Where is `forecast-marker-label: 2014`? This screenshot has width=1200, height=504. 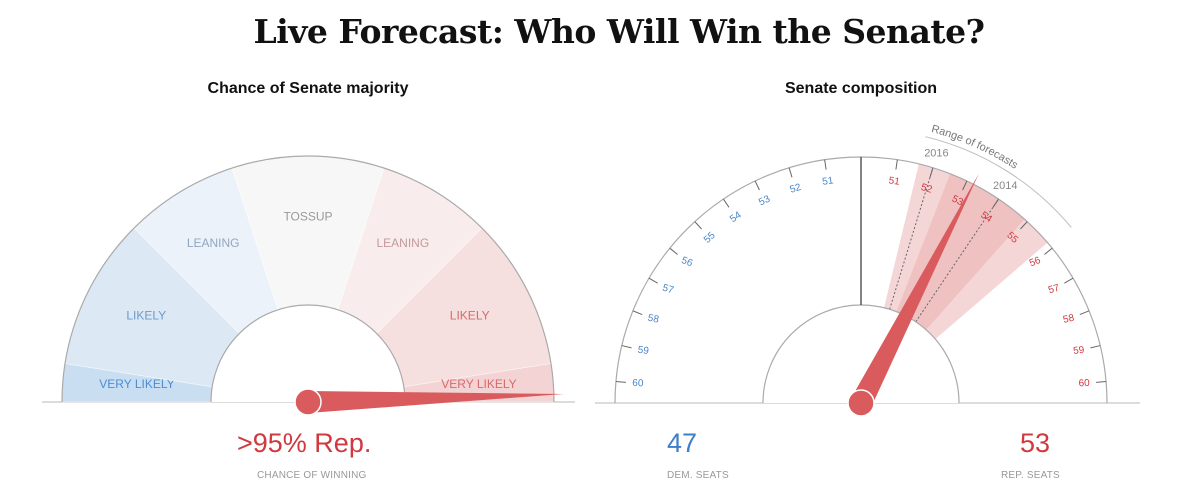 forecast-marker-label: 2014 is located at coordinates (1005, 186).